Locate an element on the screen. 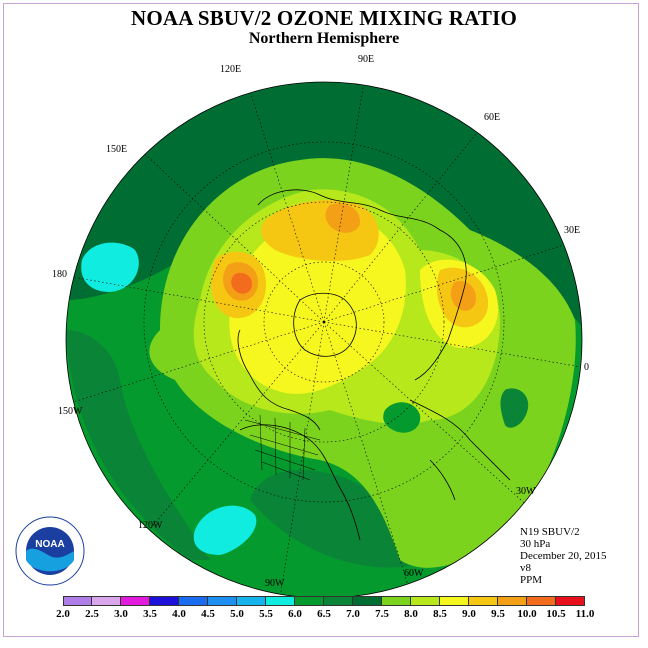 Image resolution: width=648 pixels, height=648 pixels. map-title: NOAA SBUV/2 OZONE MIXING RATIO is located at coordinates (324, 18).